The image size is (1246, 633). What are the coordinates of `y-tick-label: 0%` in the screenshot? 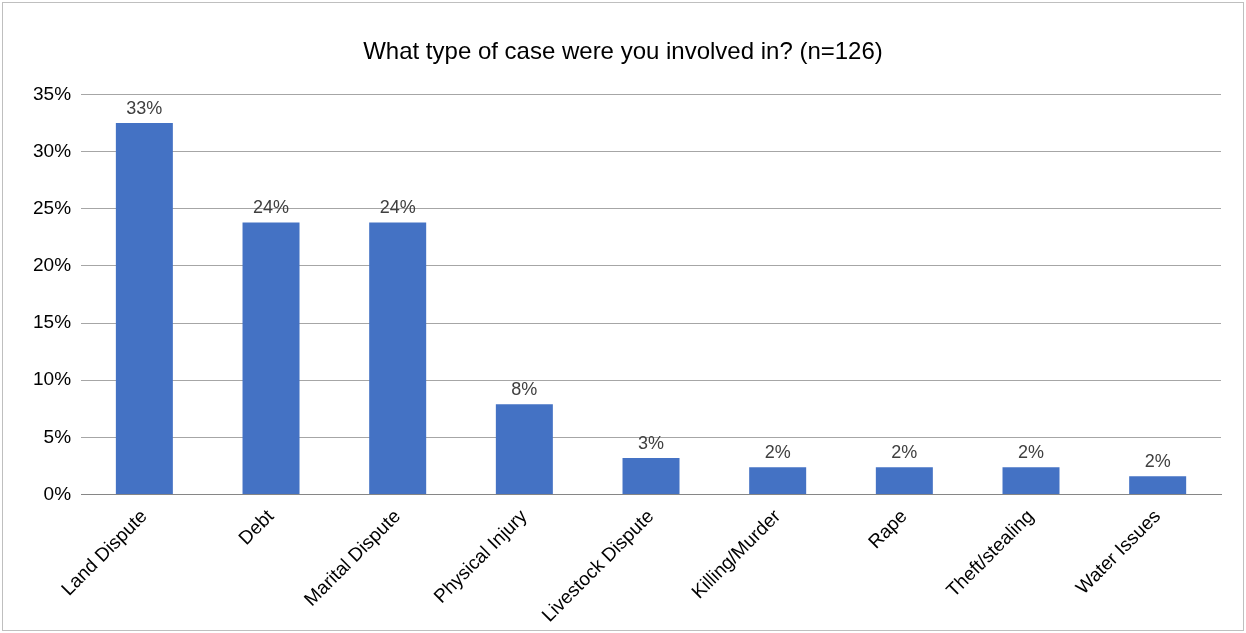 It's located at (57, 493).